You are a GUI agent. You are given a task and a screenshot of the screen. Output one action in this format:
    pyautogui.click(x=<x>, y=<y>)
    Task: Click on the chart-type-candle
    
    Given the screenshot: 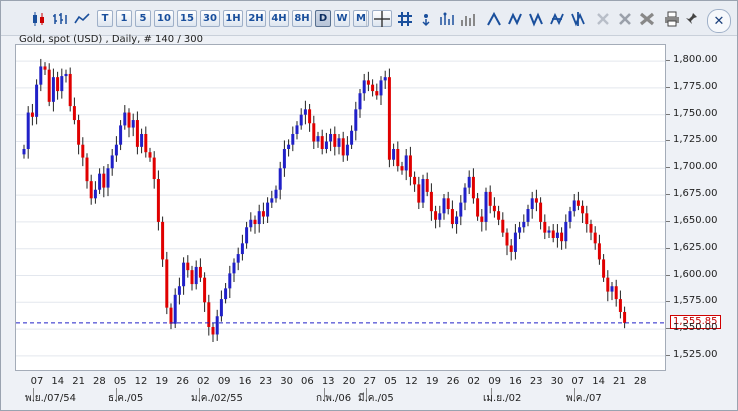 What is the action you would take?
    pyautogui.click(x=37, y=18)
    